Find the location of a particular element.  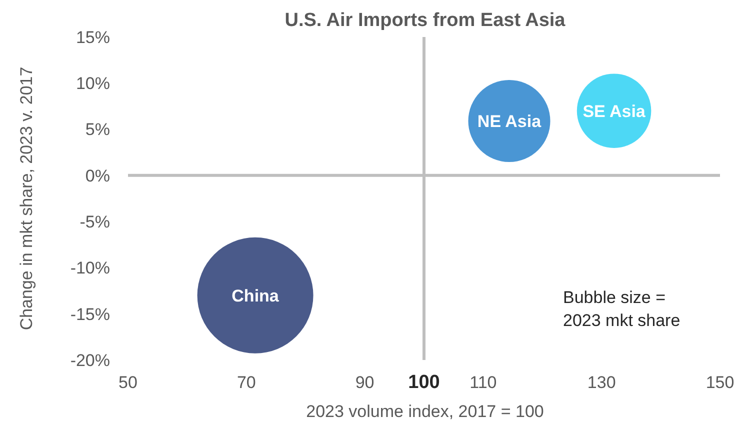

x-tick-label: 50 is located at coordinates (128, 382).